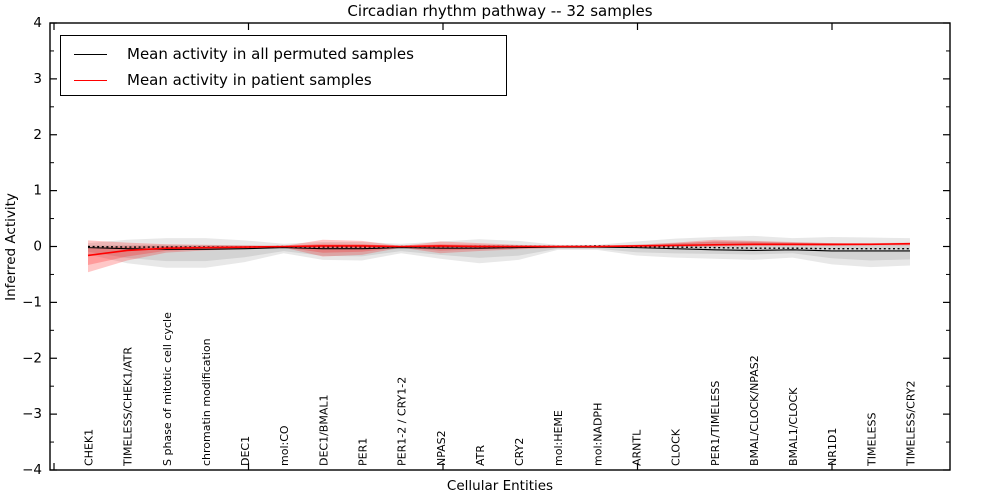 The image size is (1000, 500). I want to click on legend-entry-patient: Mean activity in patient samples, so click(283, 80).